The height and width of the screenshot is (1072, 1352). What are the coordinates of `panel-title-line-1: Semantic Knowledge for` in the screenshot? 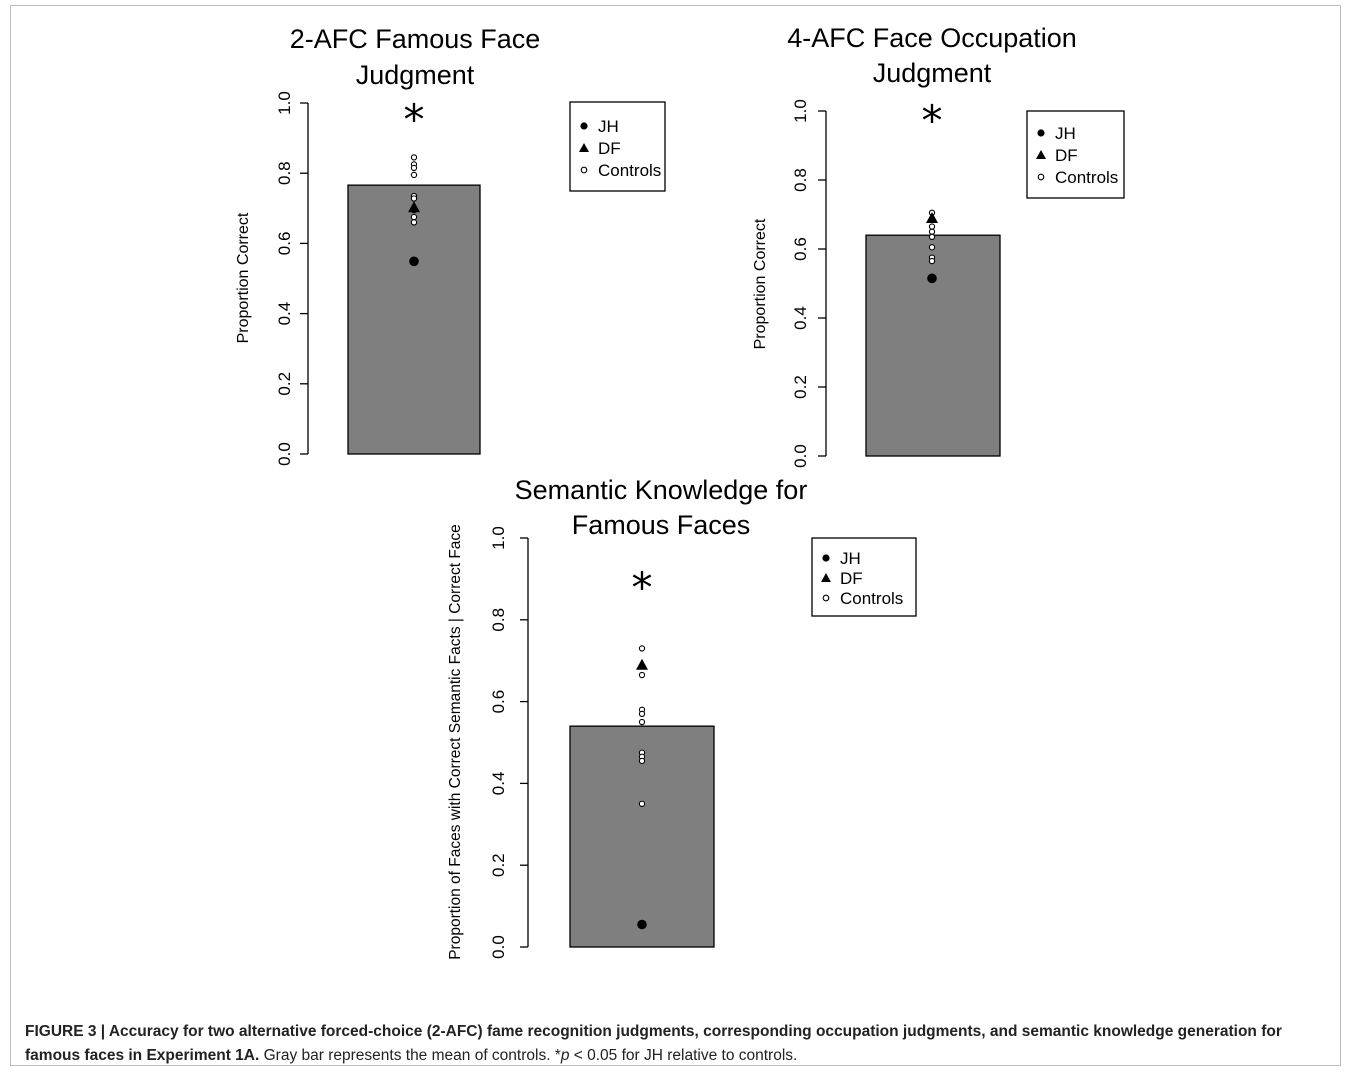 It's located at (661, 490).